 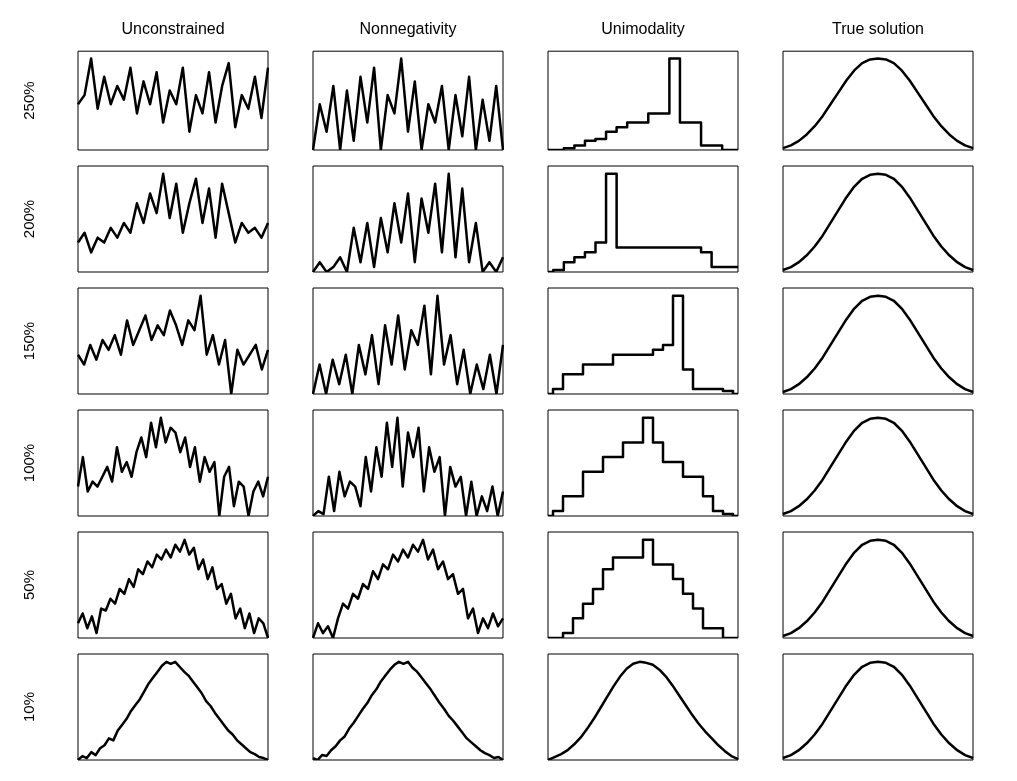 I want to click on y-axis-title: 100%, so click(x=29, y=463).